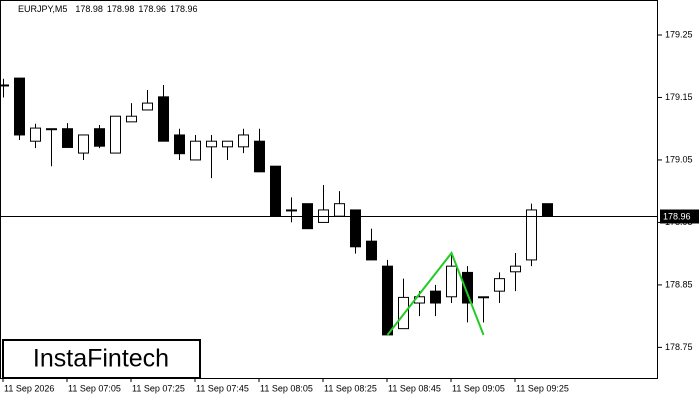  I want to click on pattern-line, so click(435, 293).